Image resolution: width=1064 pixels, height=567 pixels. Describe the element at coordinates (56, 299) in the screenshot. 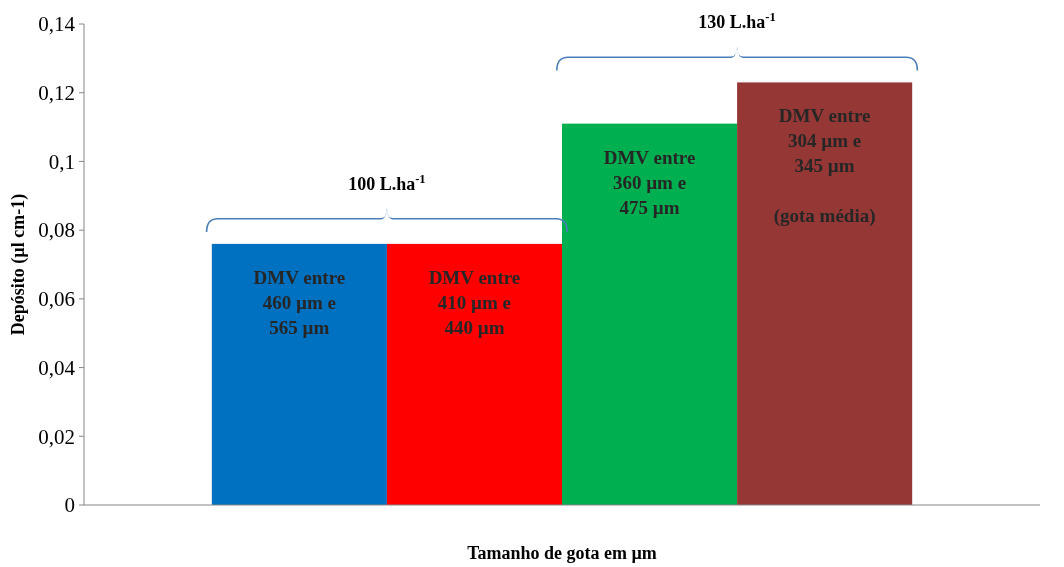

I see `y-tick-label: 0,06` at that location.